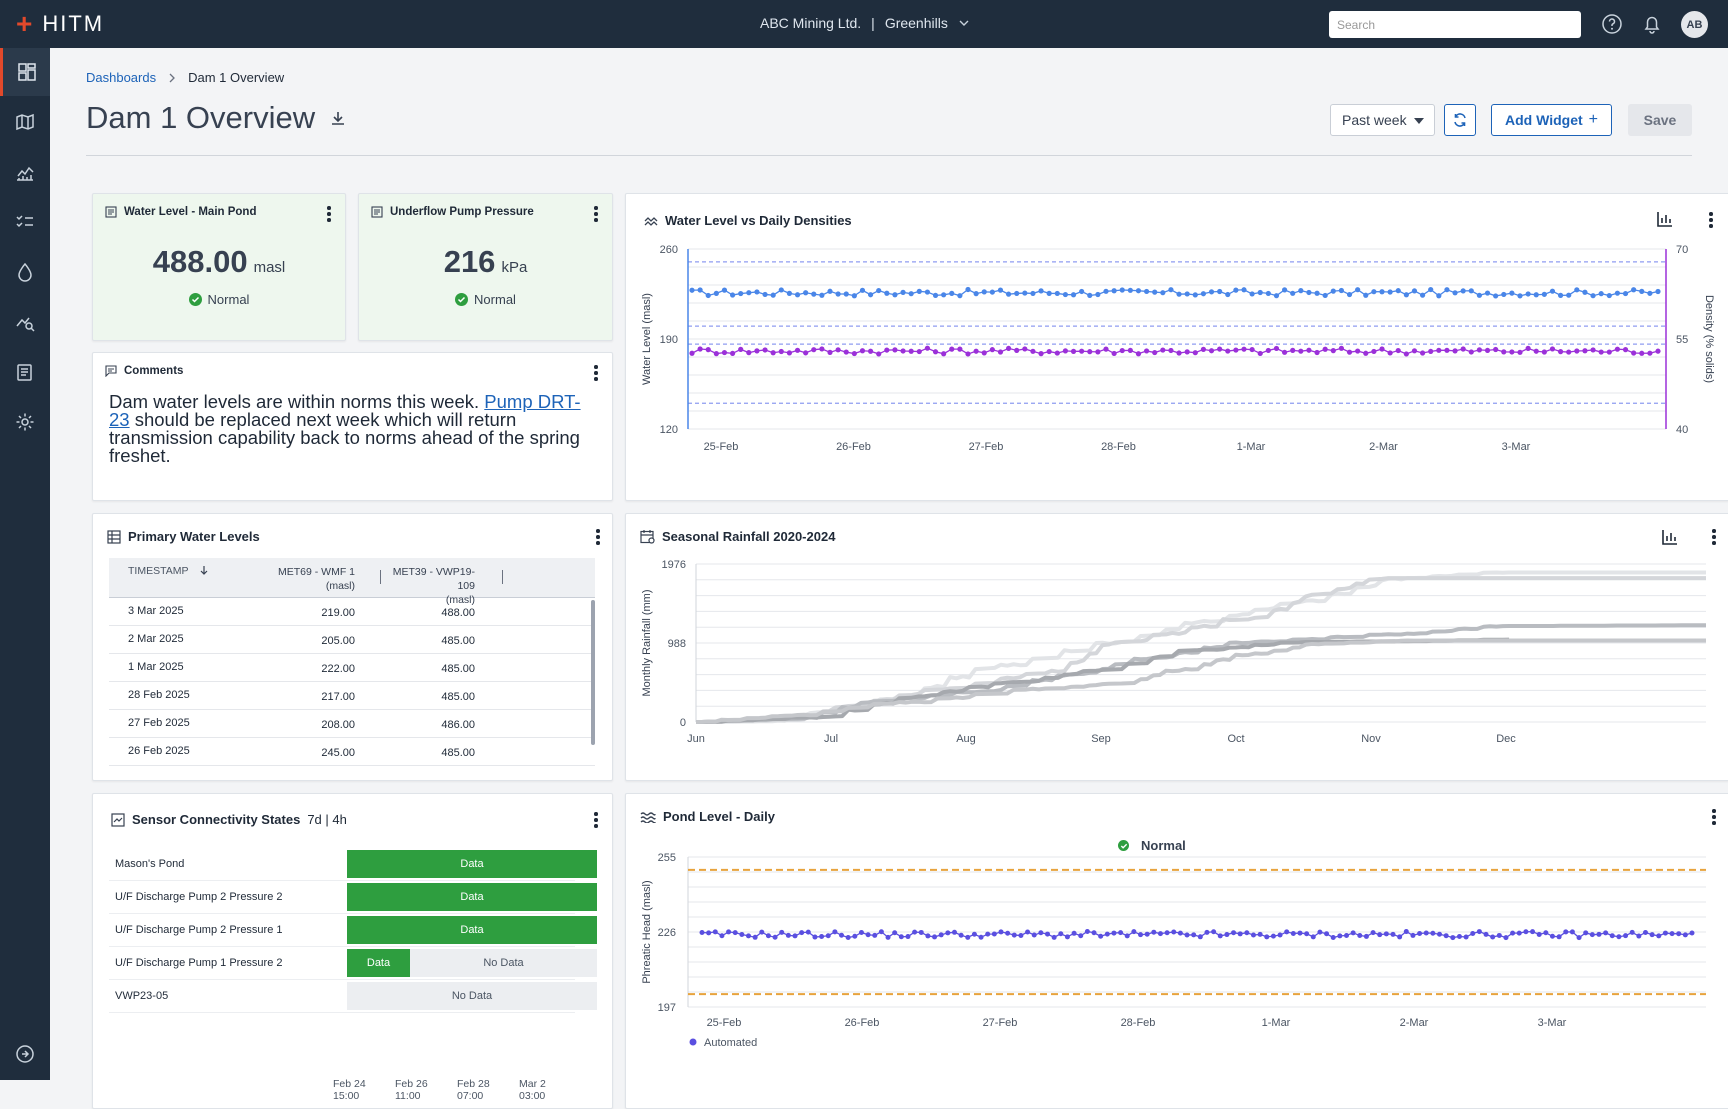 This screenshot has width=1728, height=1109. Describe the element at coordinates (190, 212) in the screenshot. I see `widget-title-text: Water Level - Main Pond` at that location.